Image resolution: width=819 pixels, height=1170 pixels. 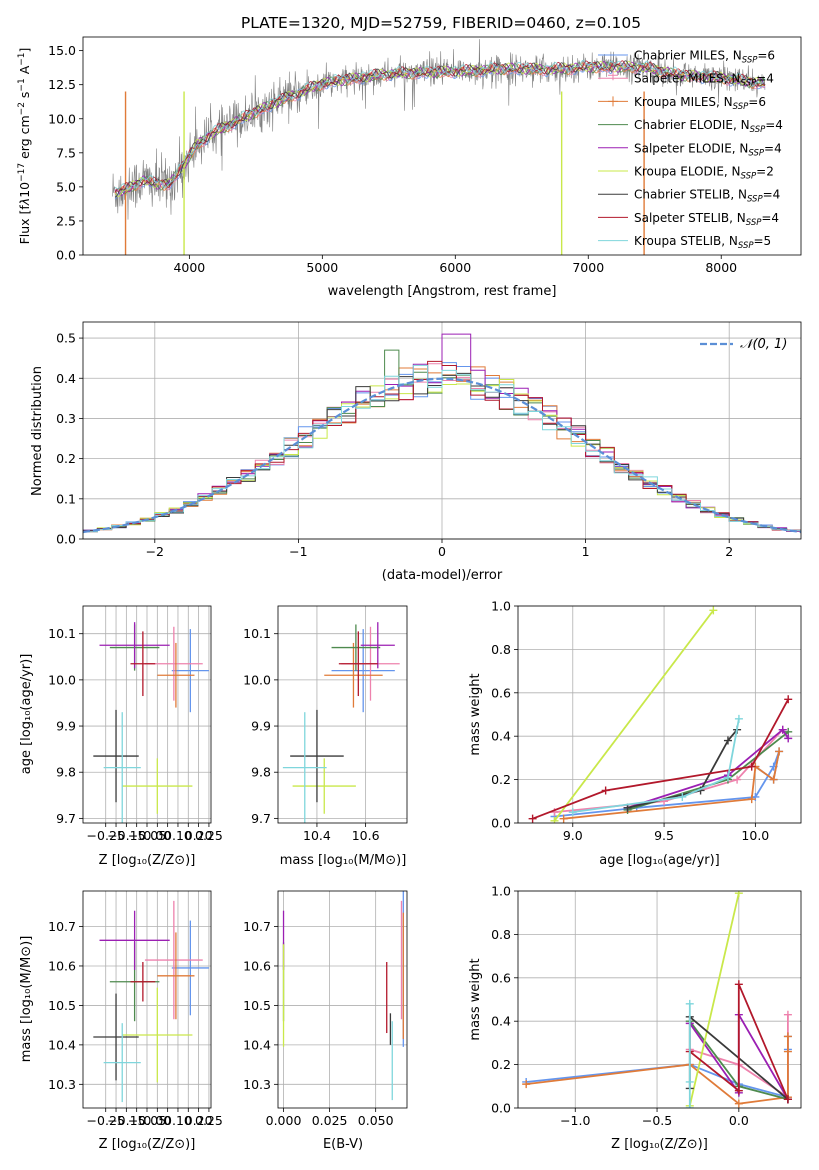 I want to click on legend-label: Chabrier STELIB, NSSP=4, so click(x=707, y=196).